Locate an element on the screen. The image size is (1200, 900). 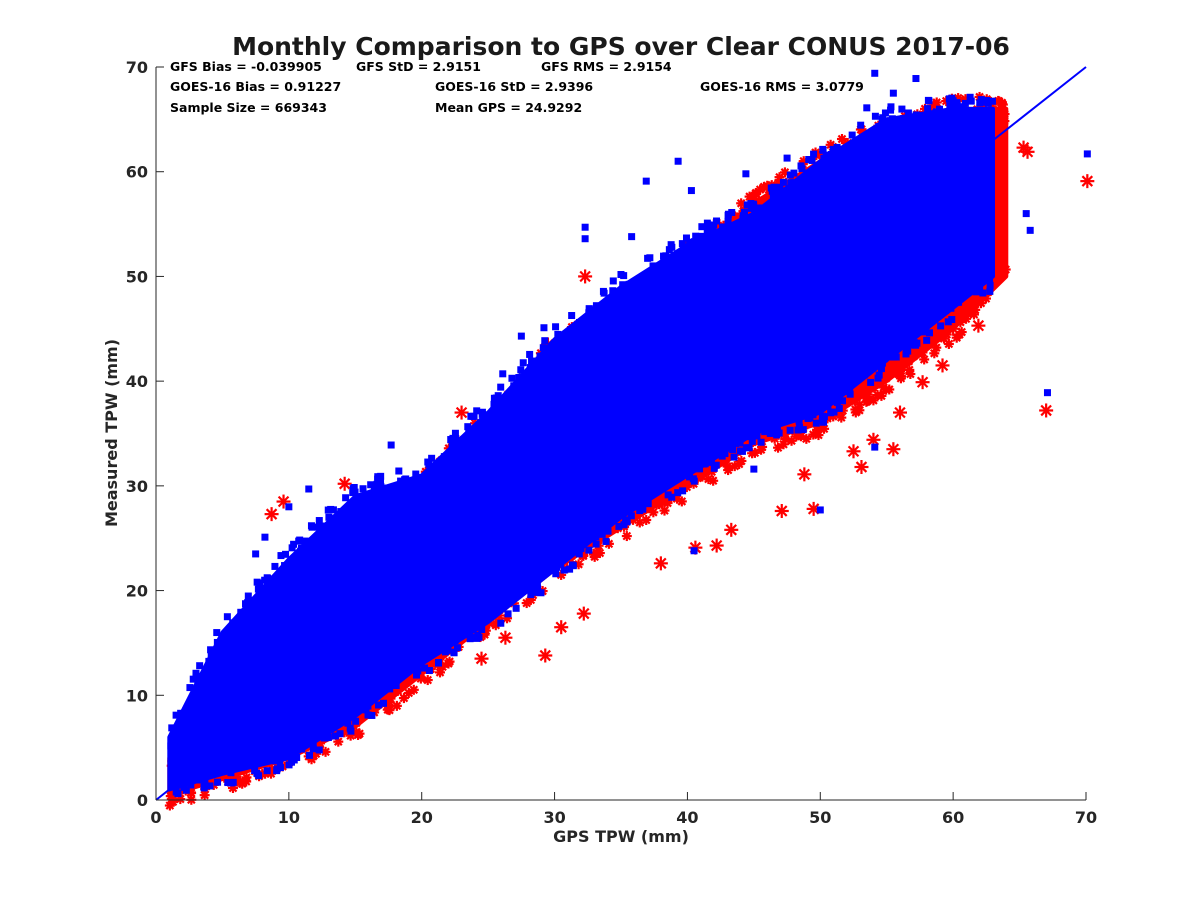
x-tick-label: 50 is located at coordinates (820, 817).